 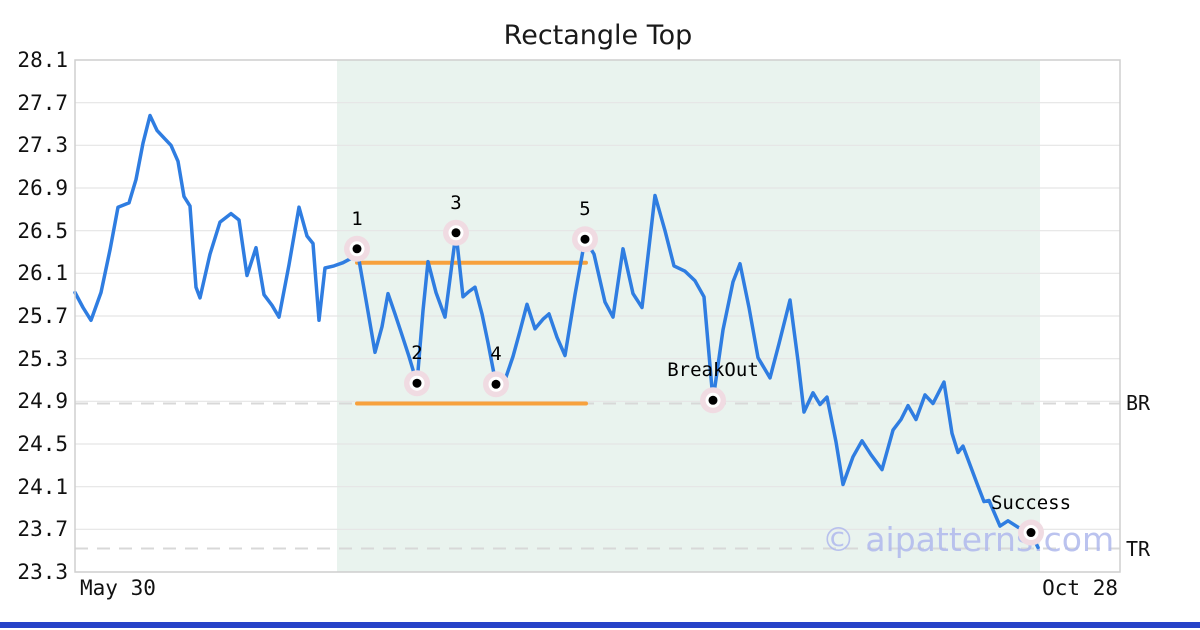 I want to click on y-tick-label: 27.3, so click(x=42, y=145).